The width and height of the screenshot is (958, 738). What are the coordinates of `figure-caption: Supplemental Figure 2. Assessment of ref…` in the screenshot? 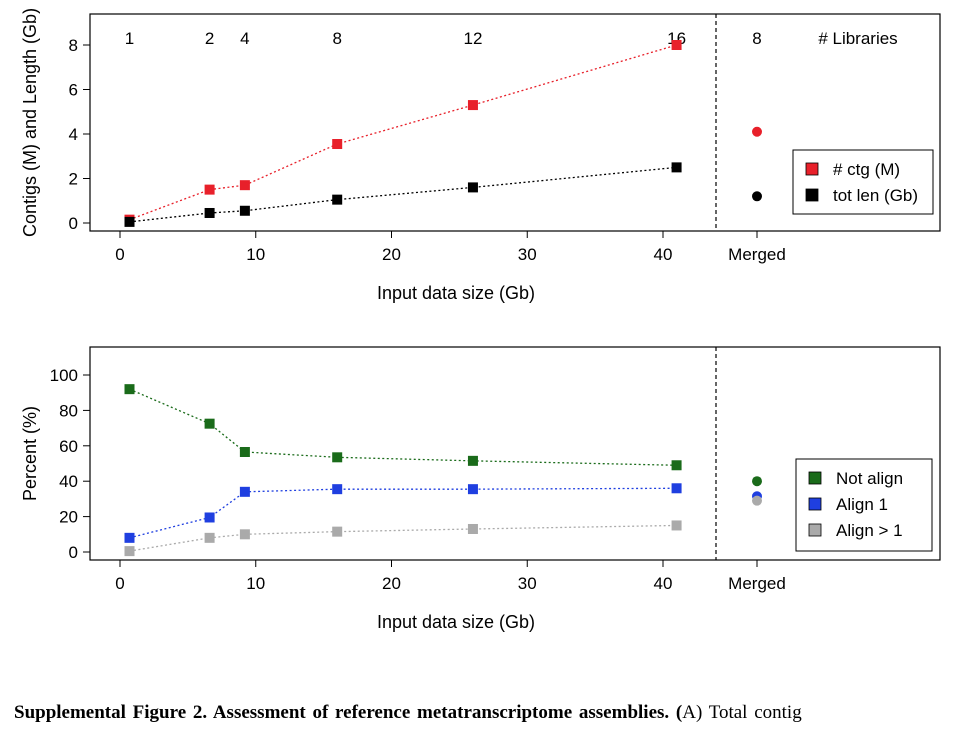 It's located at (479, 713).